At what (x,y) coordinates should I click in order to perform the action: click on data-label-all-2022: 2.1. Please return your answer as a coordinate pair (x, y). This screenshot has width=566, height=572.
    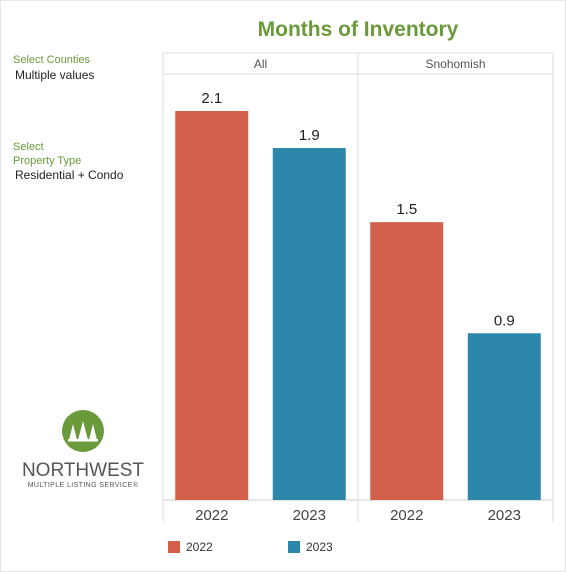
    Looking at the image, I should click on (211, 98).